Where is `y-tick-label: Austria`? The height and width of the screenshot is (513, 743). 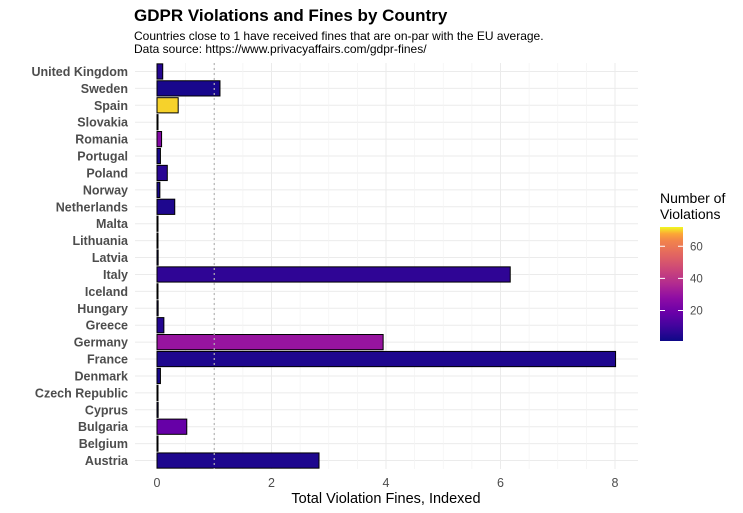 y-tick-label: Austria is located at coordinates (107, 461).